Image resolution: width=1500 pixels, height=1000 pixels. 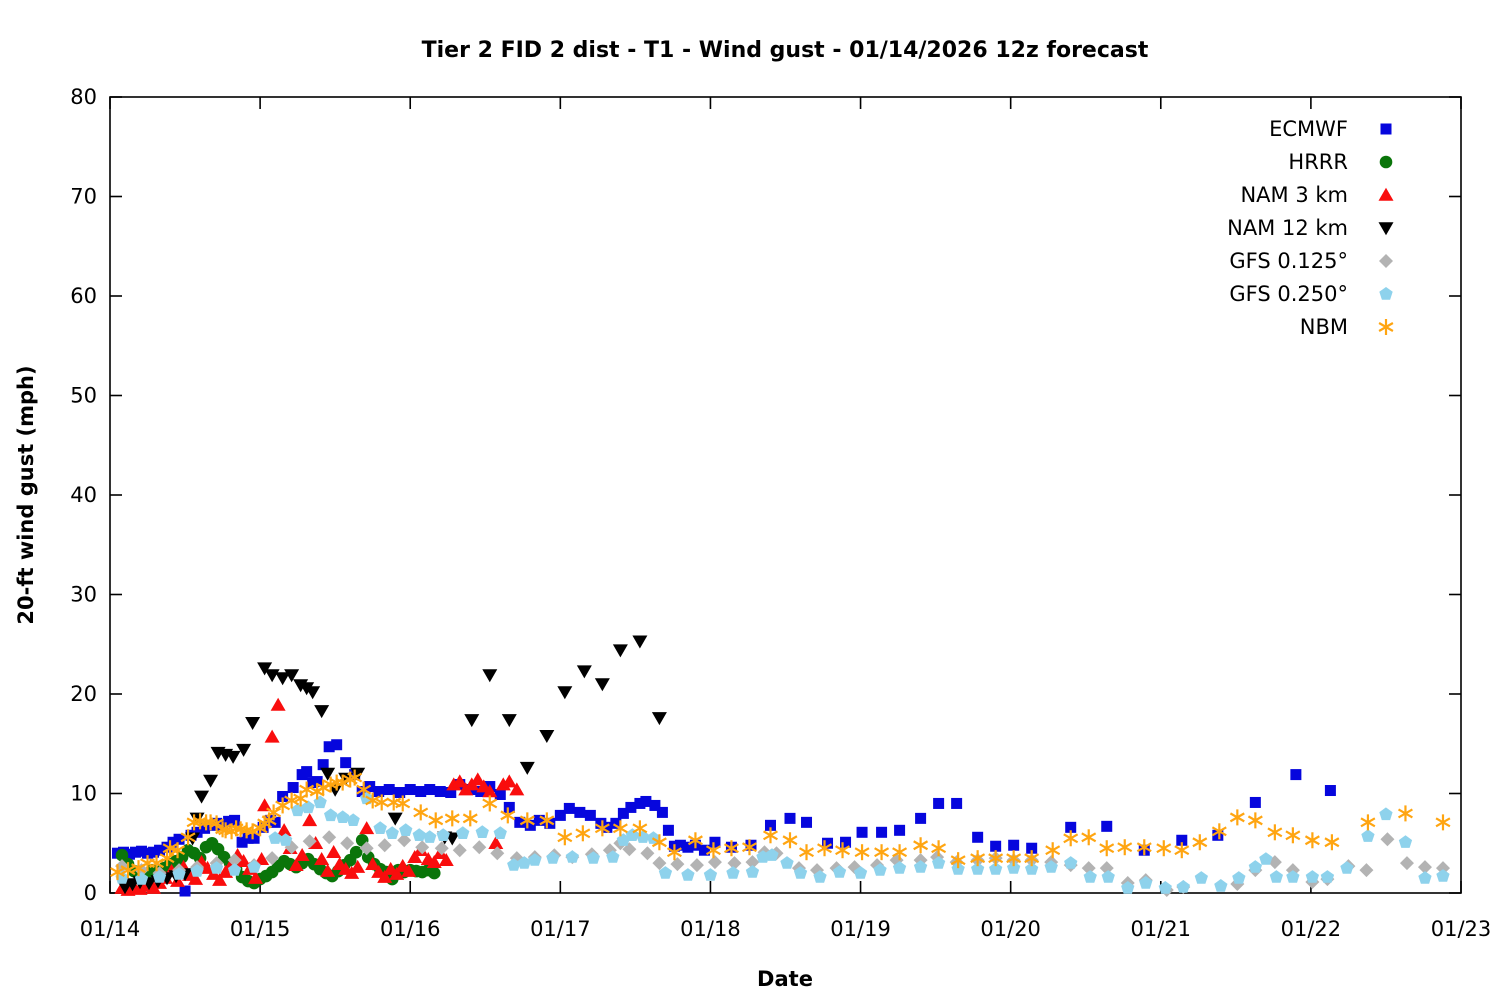 What do you see at coordinates (260, 929) in the screenshot?
I see `x-tick-label: 01/15` at bounding box center [260, 929].